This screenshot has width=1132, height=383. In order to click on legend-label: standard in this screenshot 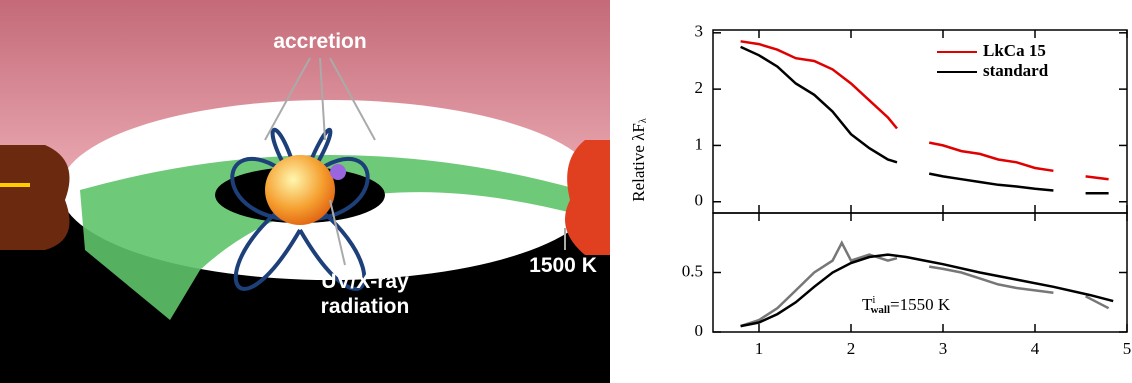, I will do `click(1016, 70)`.